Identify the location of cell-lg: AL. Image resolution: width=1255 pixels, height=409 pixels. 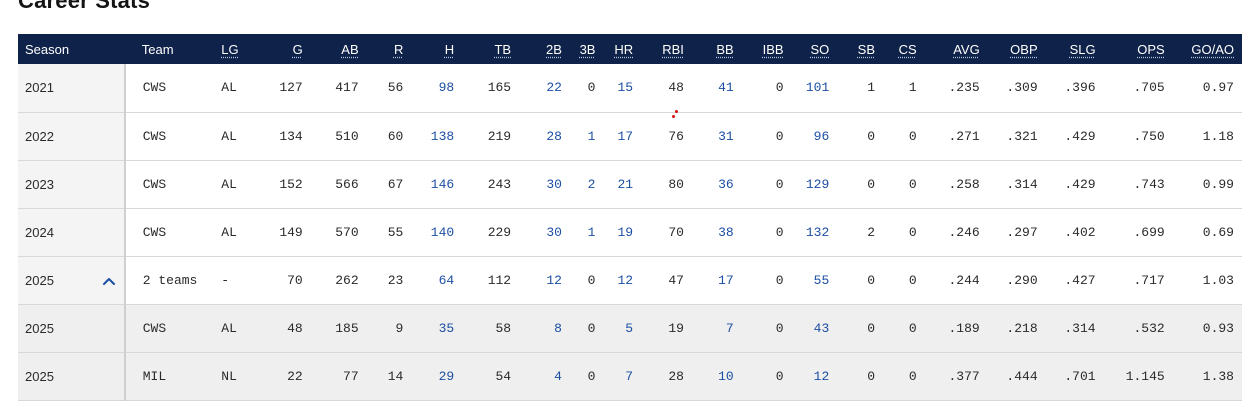
(243, 88).